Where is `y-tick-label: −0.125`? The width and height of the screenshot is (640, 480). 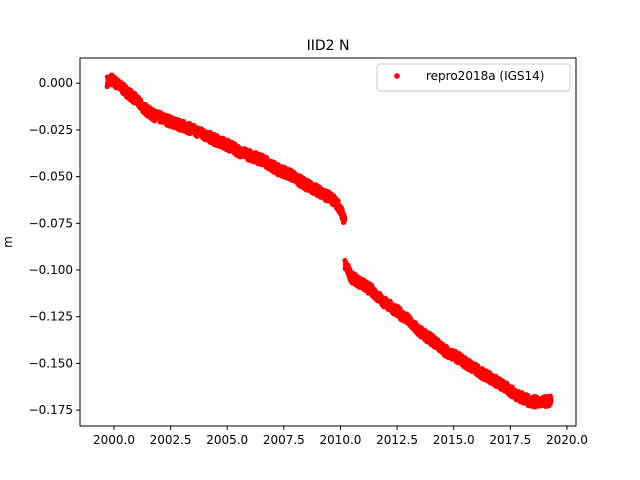
y-tick-label: −0.125 is located at coordinates (51, 317).